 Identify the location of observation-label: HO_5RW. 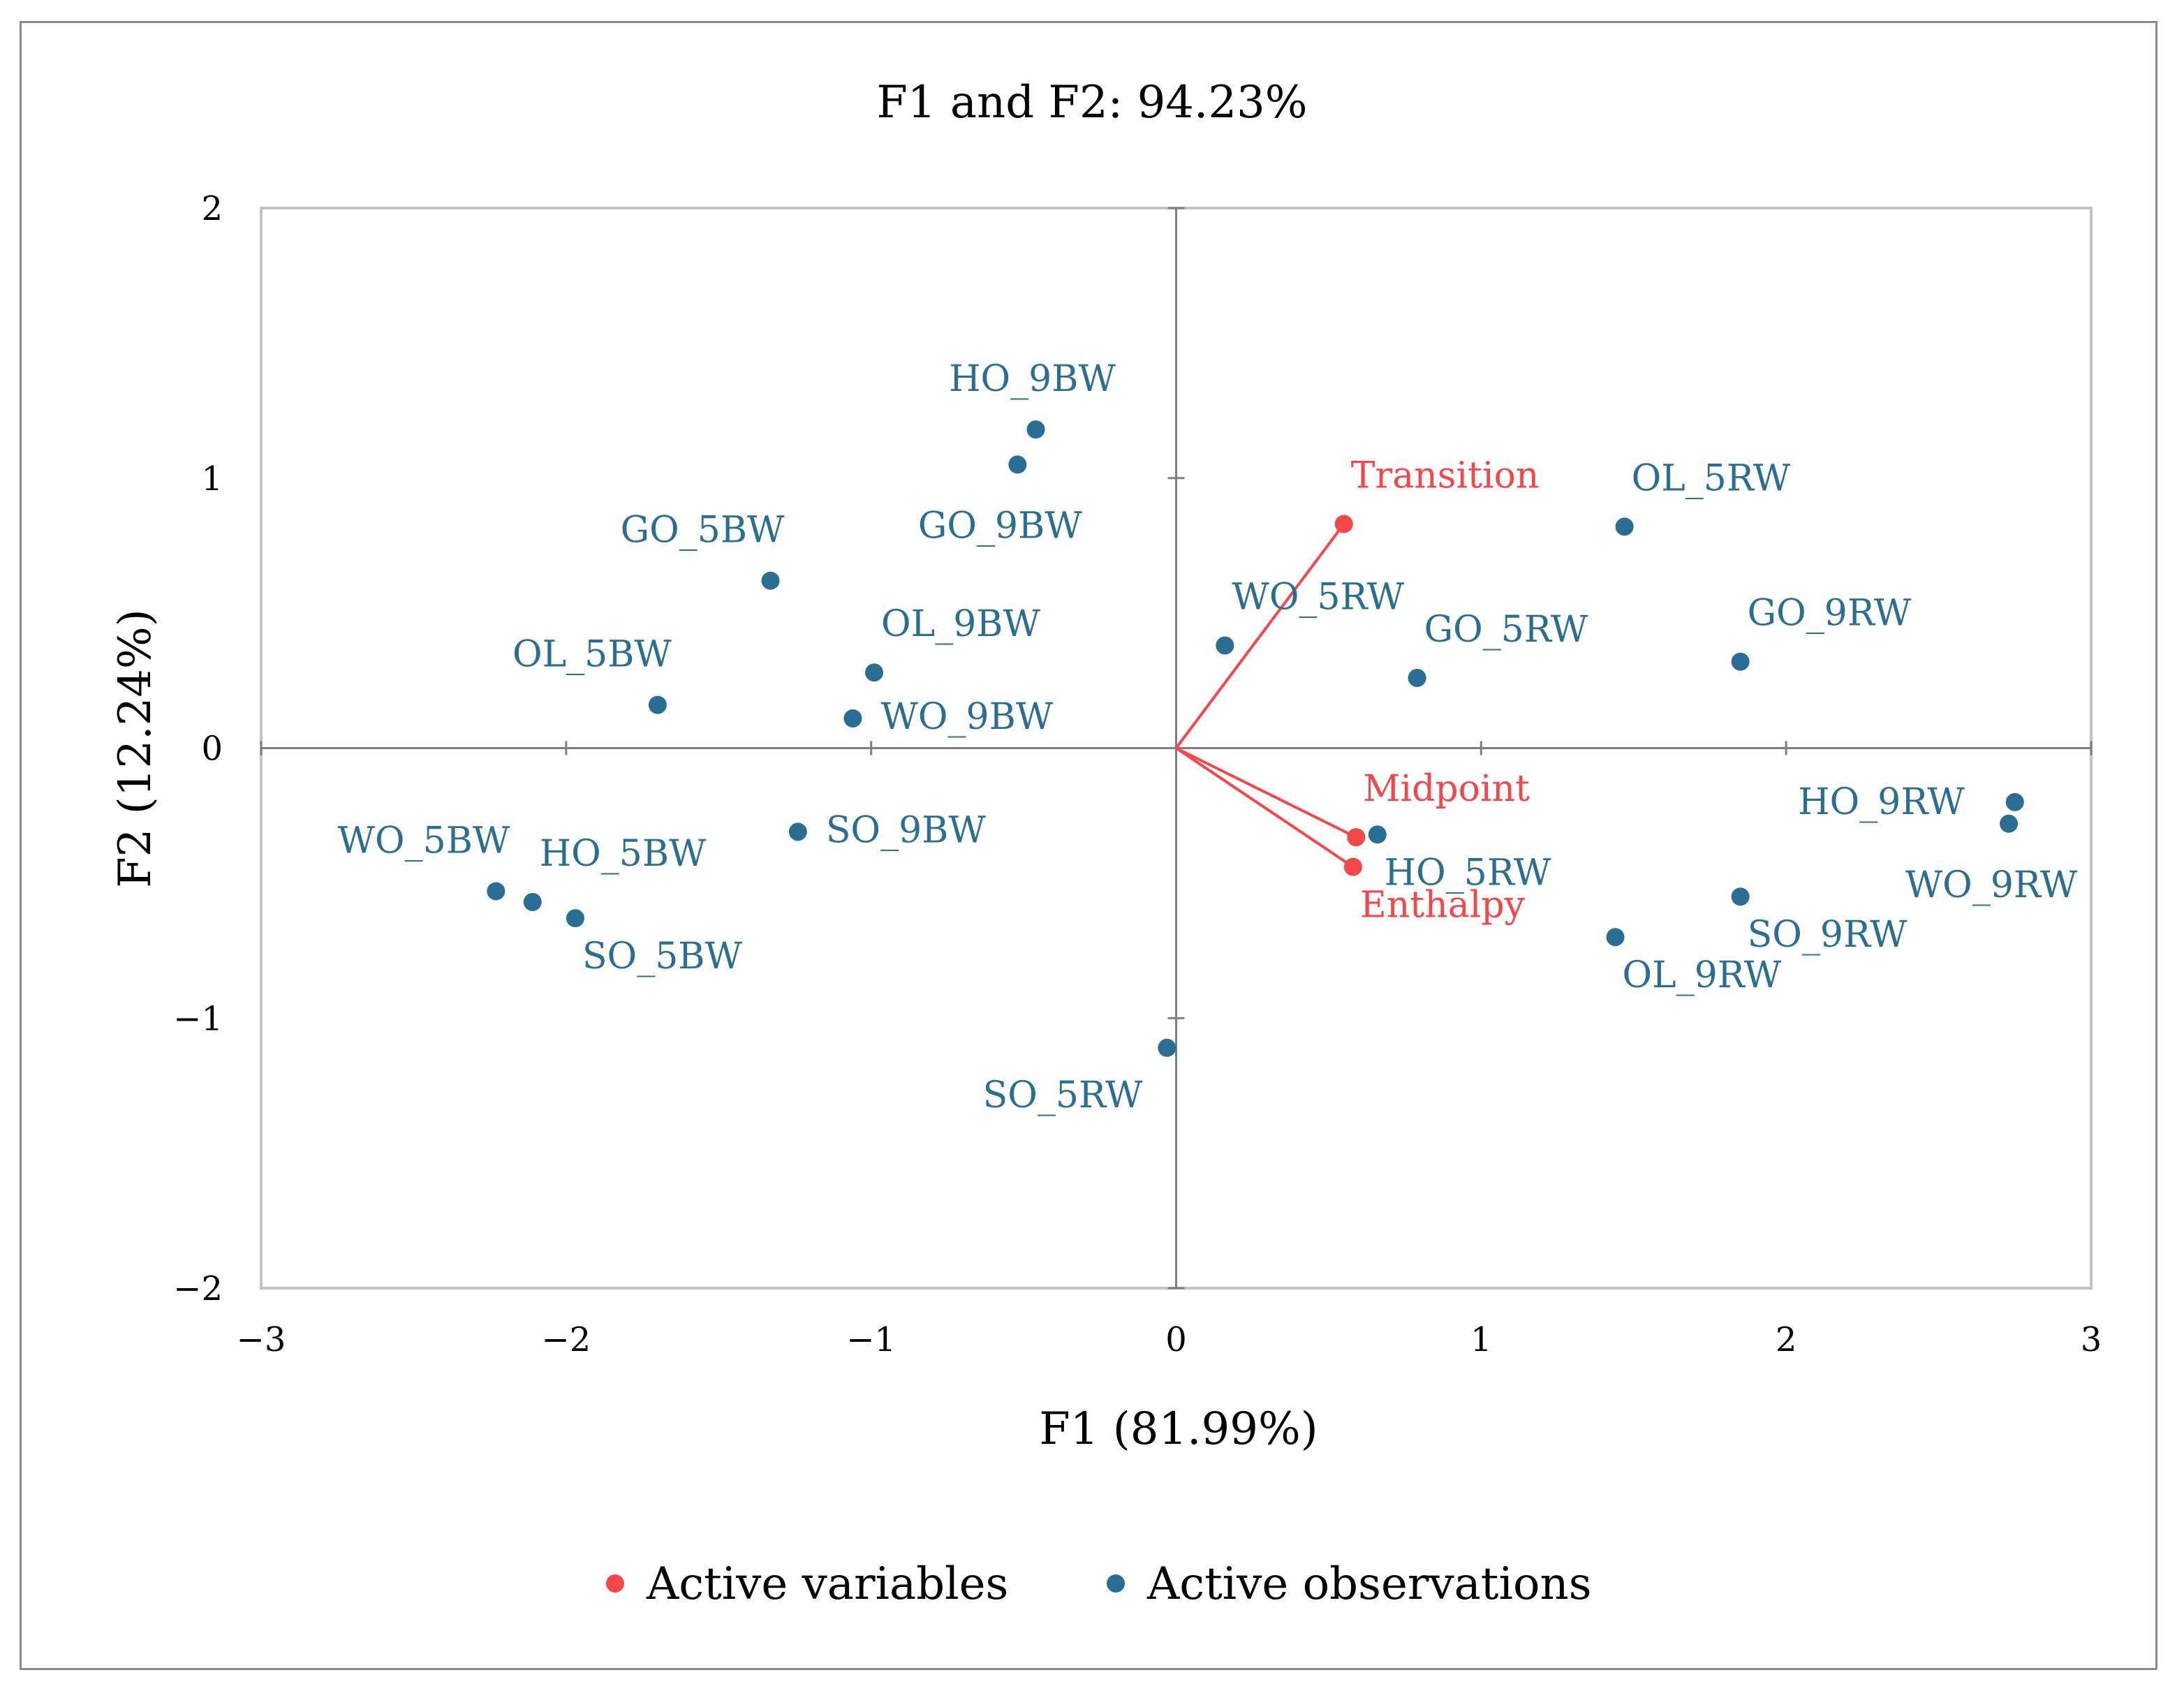
(1468, 873).